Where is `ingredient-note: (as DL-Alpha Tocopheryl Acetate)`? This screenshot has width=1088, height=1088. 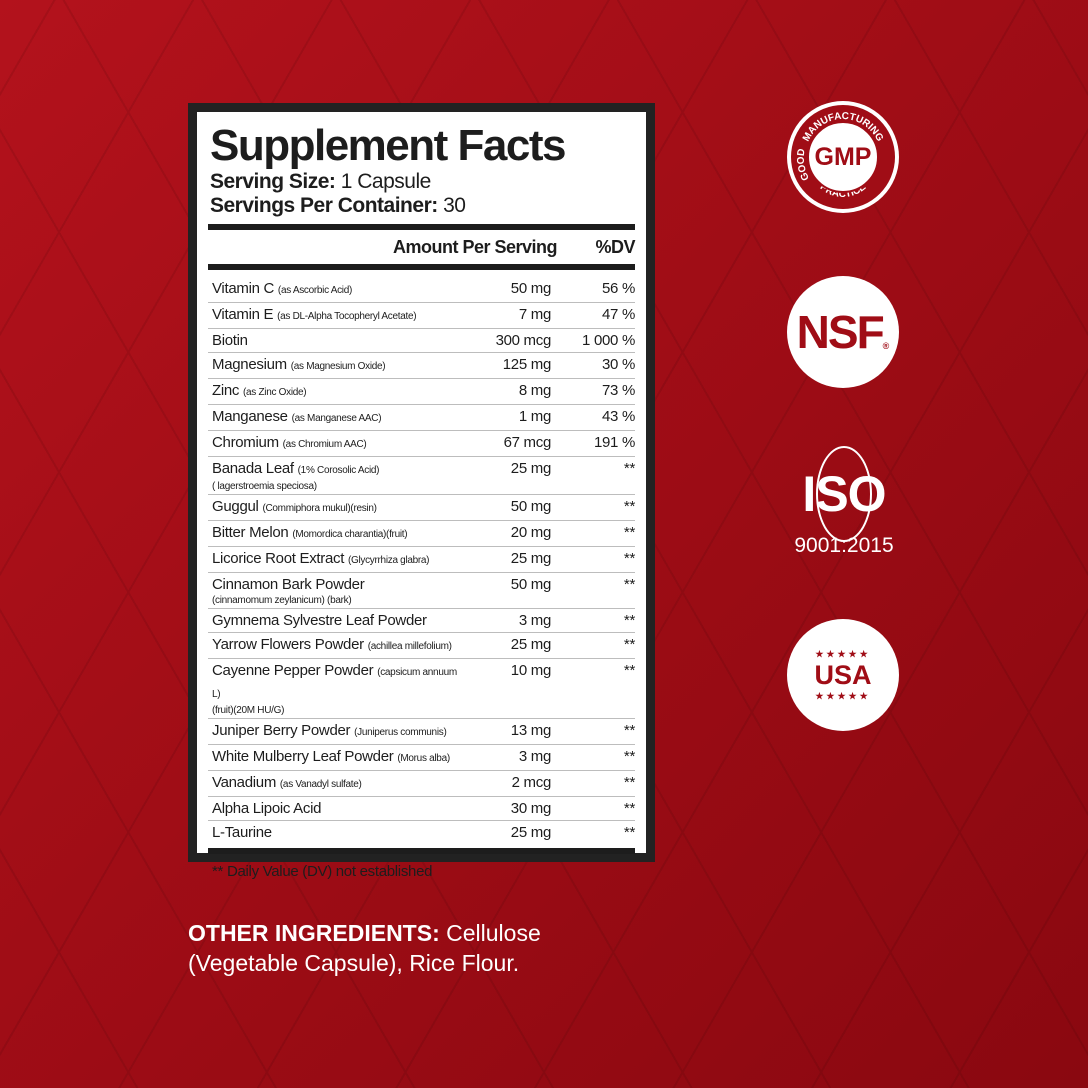
ingredient-note: (as DL-Alpha Tocopheryl Acetate) is located at coordinates (347, 316).